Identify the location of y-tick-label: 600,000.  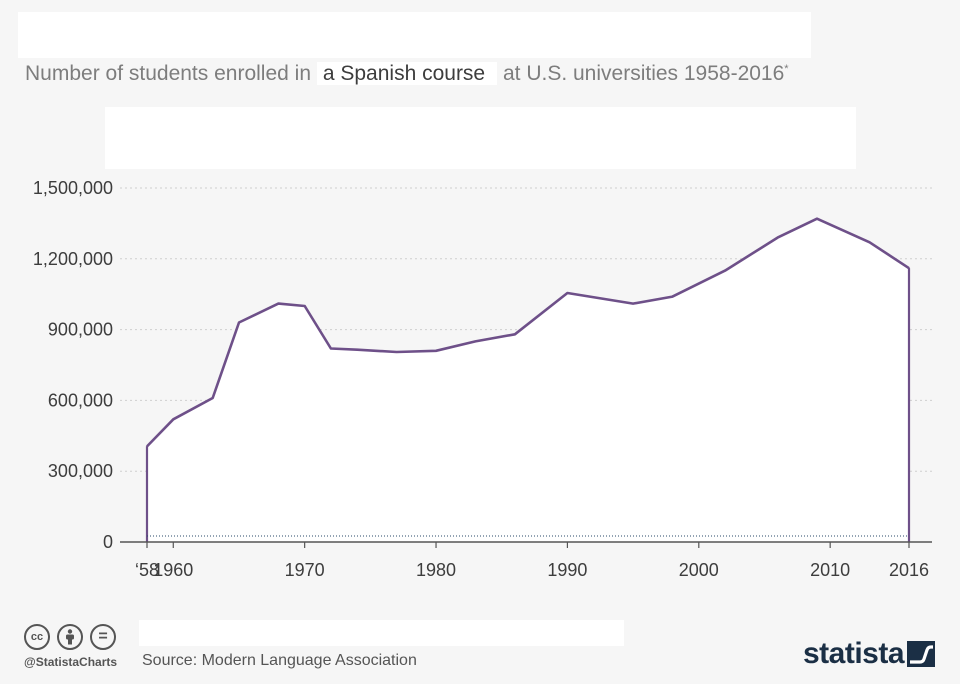
(80, 400).